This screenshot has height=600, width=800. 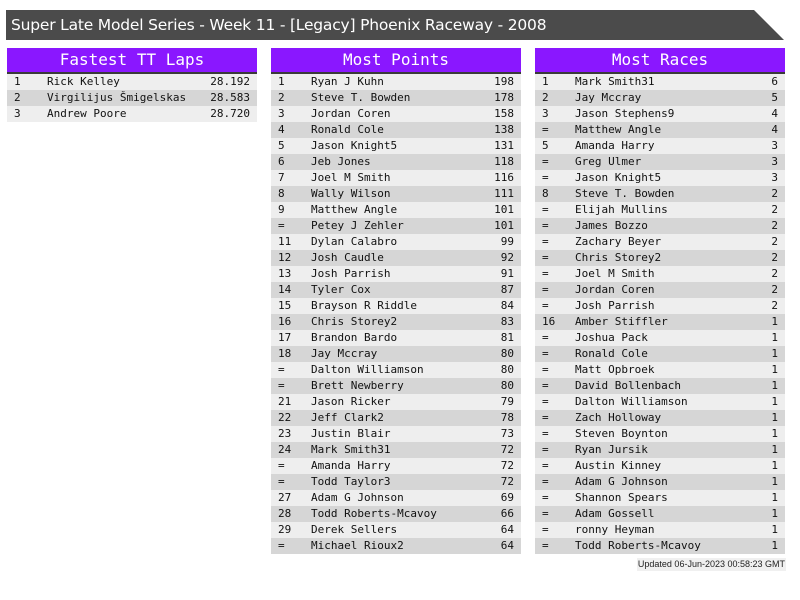 What do you see at coordinates (660, 178) in the screenshot?
I see `table-row: = Jason Knight5 3` at bounding box center [660, 178].